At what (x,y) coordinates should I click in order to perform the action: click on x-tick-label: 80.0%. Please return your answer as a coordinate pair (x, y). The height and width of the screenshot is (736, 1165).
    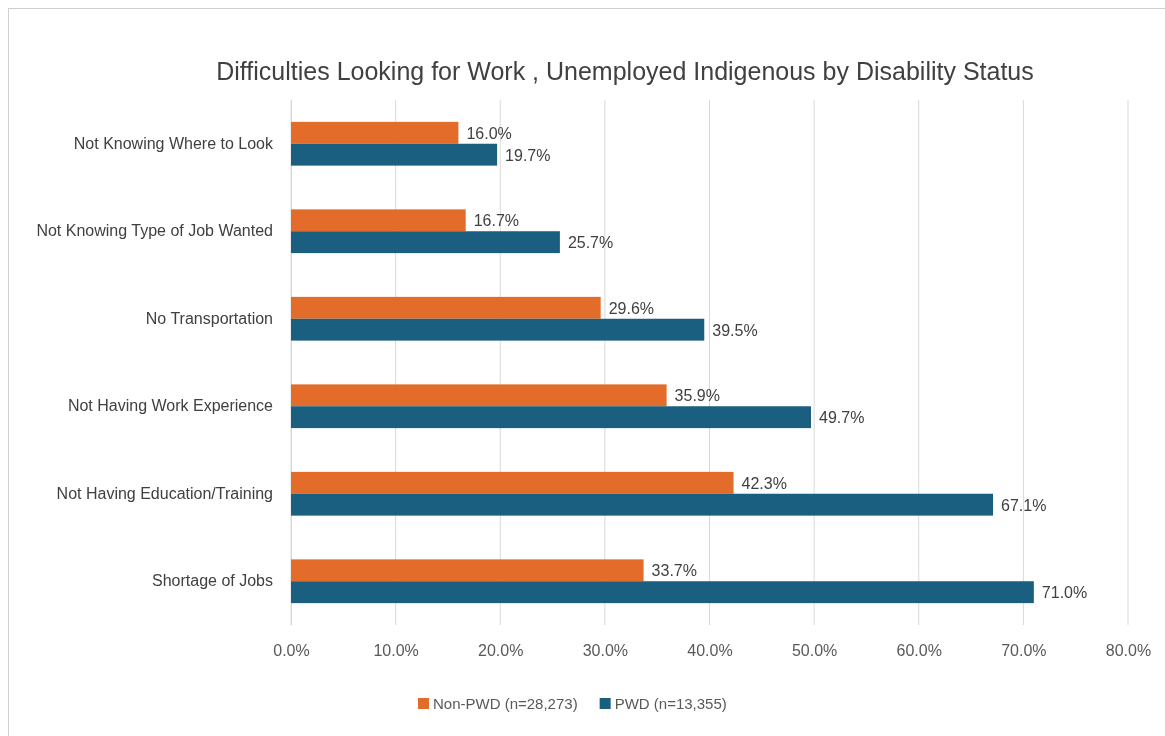
    Looking at the image, I should click on (1128, 651).